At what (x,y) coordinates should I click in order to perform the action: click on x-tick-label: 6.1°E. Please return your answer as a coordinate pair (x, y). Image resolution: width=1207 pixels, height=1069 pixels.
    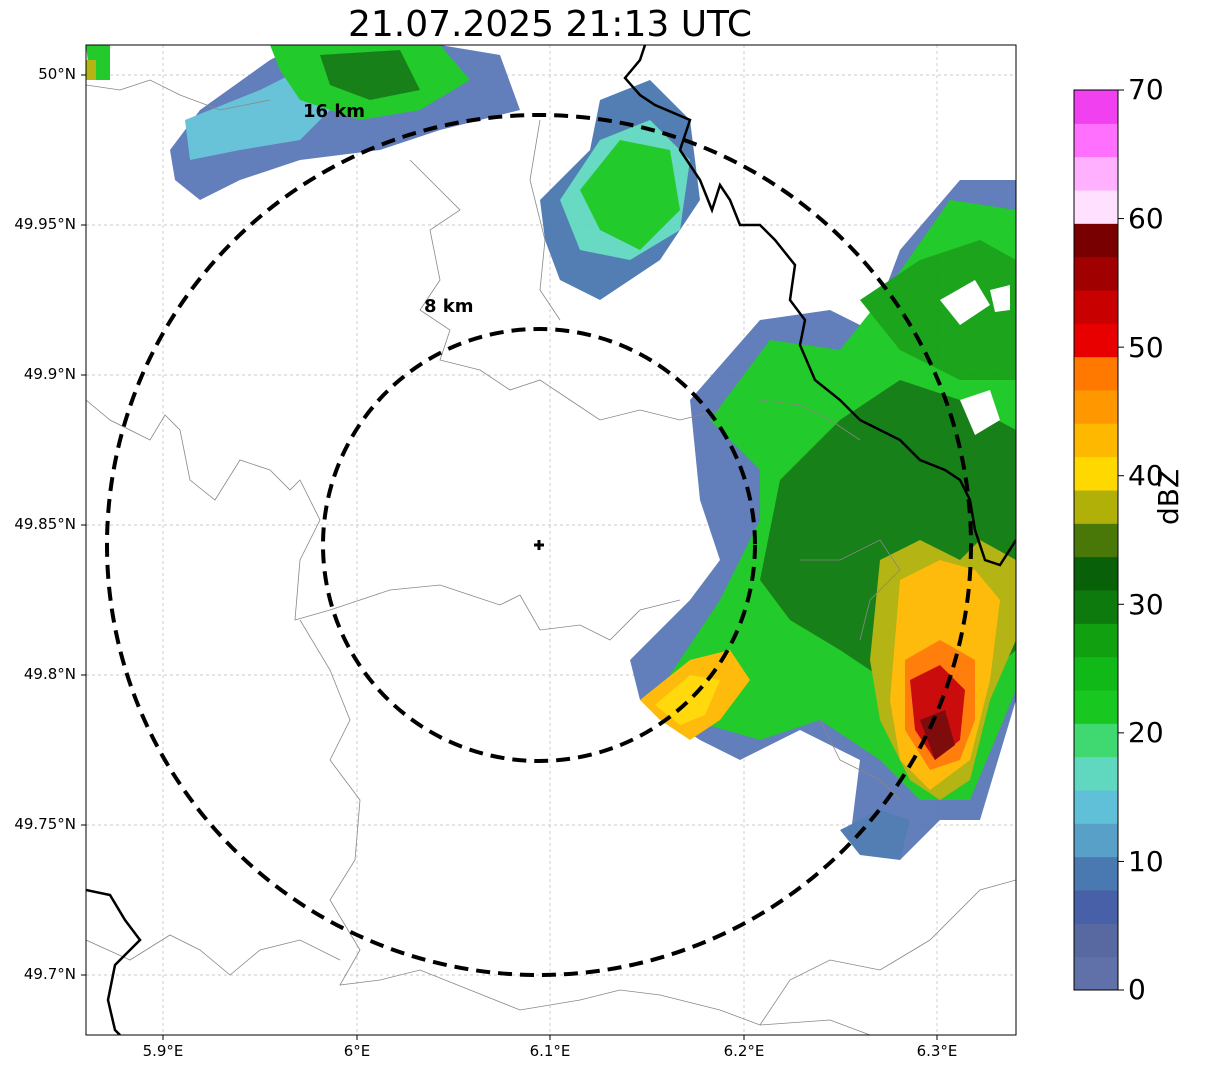
    Looking at the image, I should click on (550, 1051).